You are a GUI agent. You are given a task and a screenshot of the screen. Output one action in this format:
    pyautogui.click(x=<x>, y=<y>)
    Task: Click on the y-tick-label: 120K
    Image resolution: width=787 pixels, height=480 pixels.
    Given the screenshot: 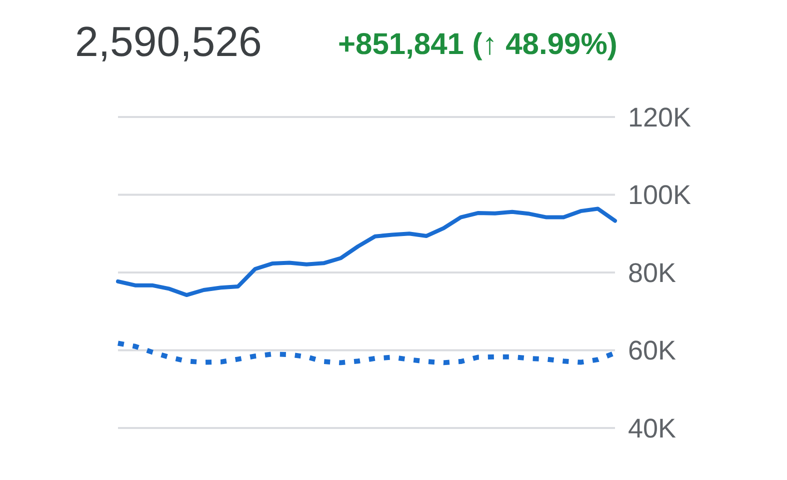 What is the action you would take?
    pyautogui.click(x=660, y=117)
    